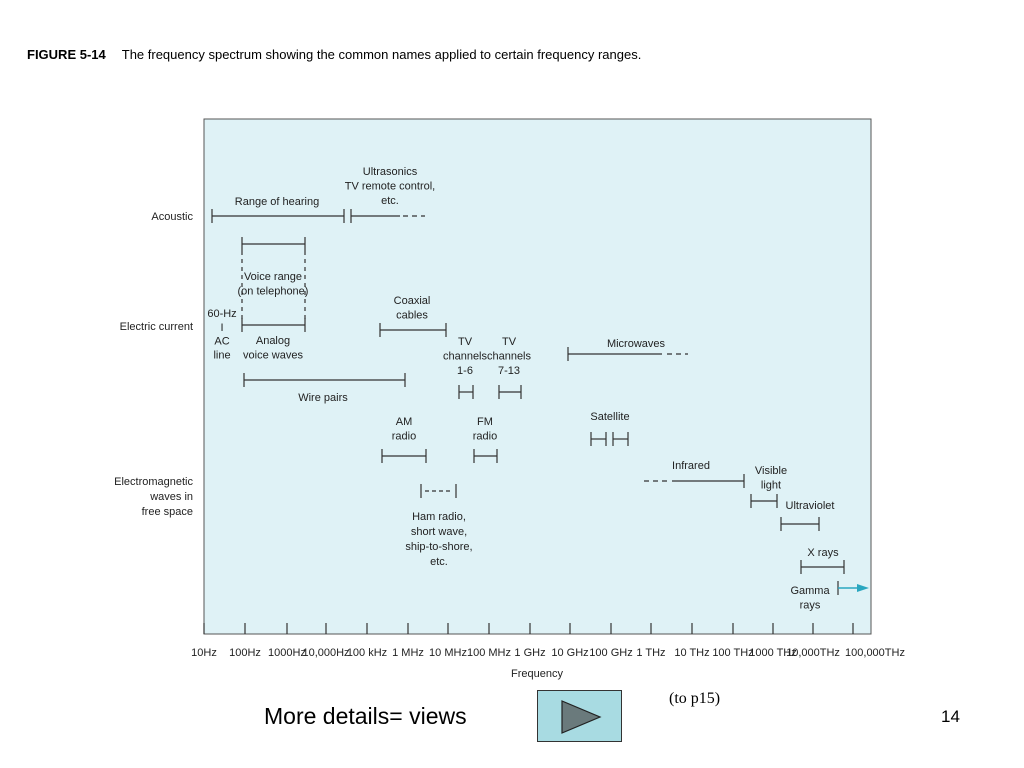 This screenshot has height=768, width=1024. What do you see at coordinates (367, 653) in the screenshot?
I see `axis-tick-label: 100 kHz` at bounding box center [367, 653].